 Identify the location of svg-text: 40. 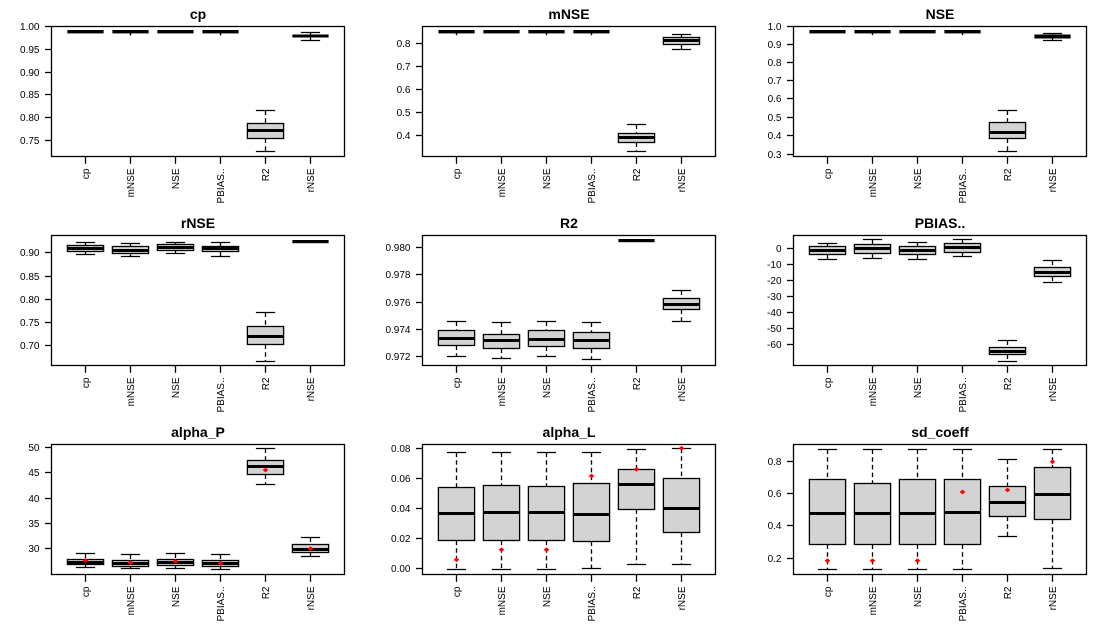
(34, 499).